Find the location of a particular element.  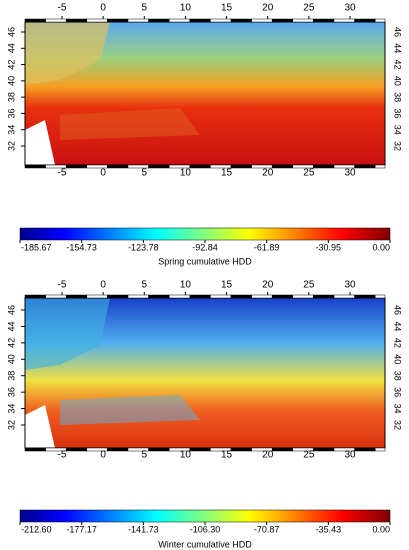

colorbar-tick-label: -123.78 is located at coordinates (143, 247).